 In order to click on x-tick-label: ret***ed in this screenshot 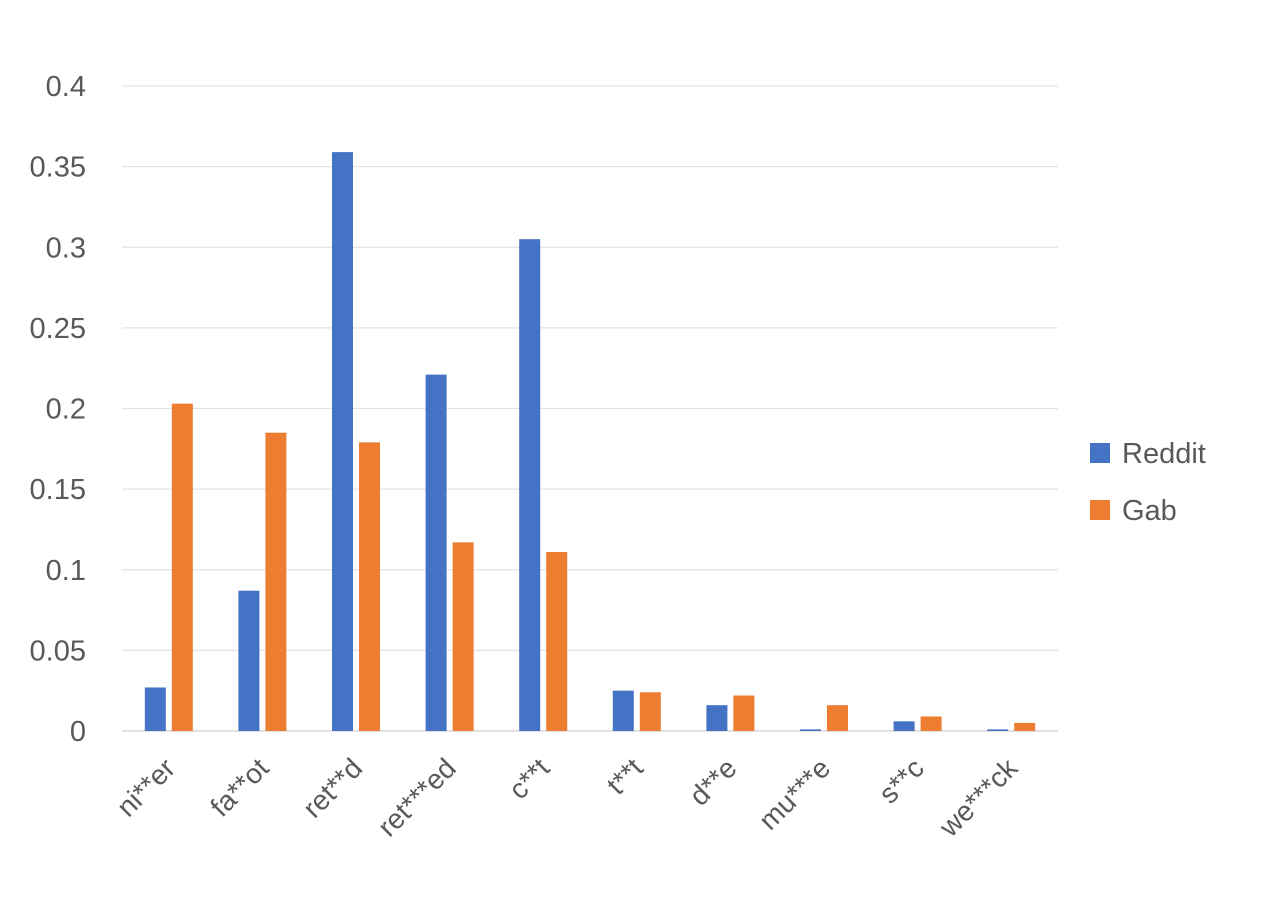, I will do `click(417, 797)`.